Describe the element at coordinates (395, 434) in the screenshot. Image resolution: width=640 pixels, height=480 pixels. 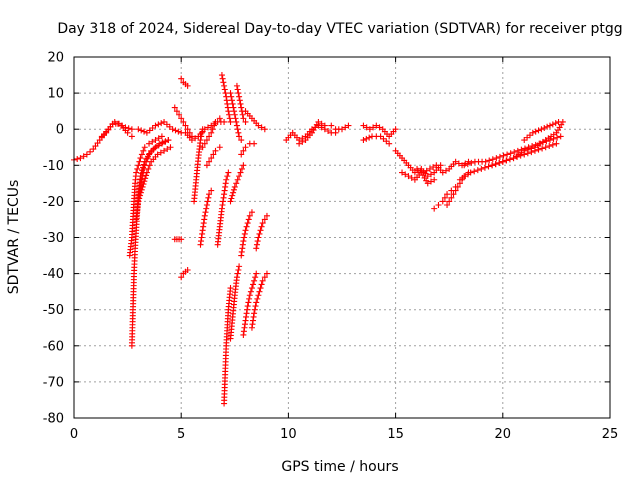
I see `x-tick-label: 15` at that location.